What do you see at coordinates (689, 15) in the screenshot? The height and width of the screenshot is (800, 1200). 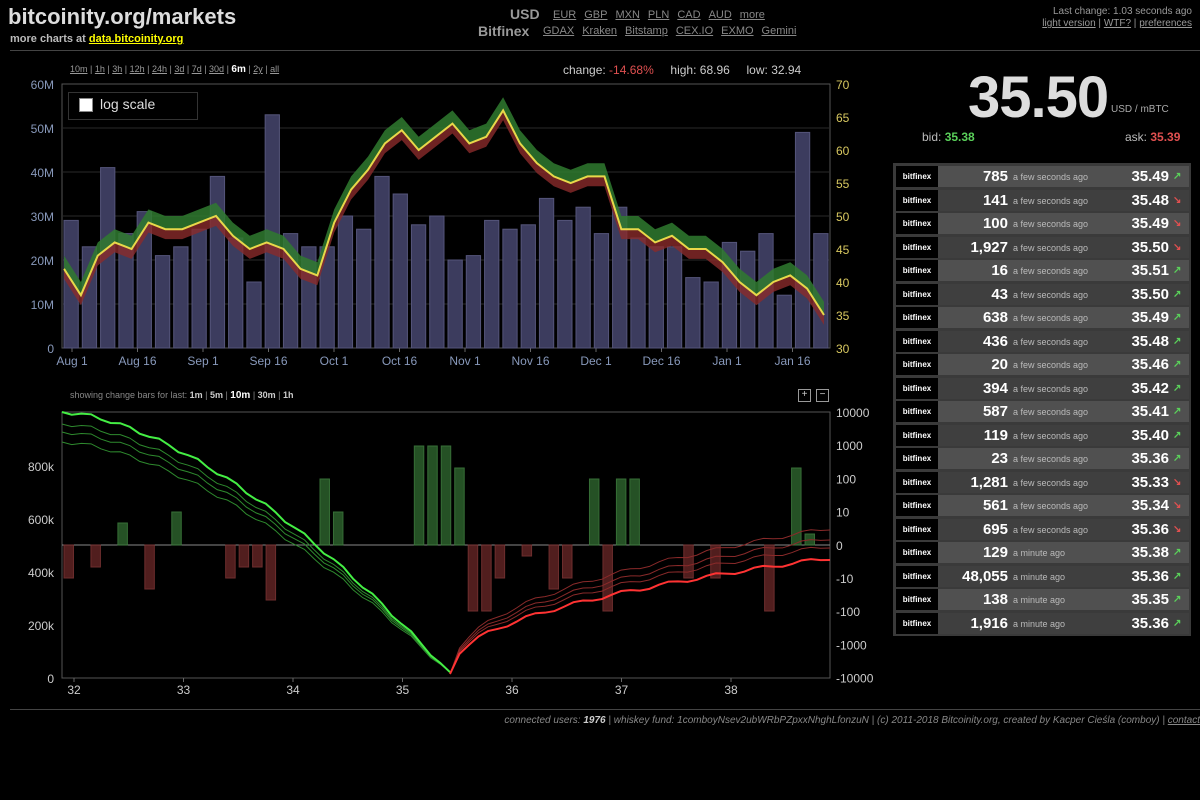 I see `currency-link-cad: CAD` at bounding box center [689, 15].